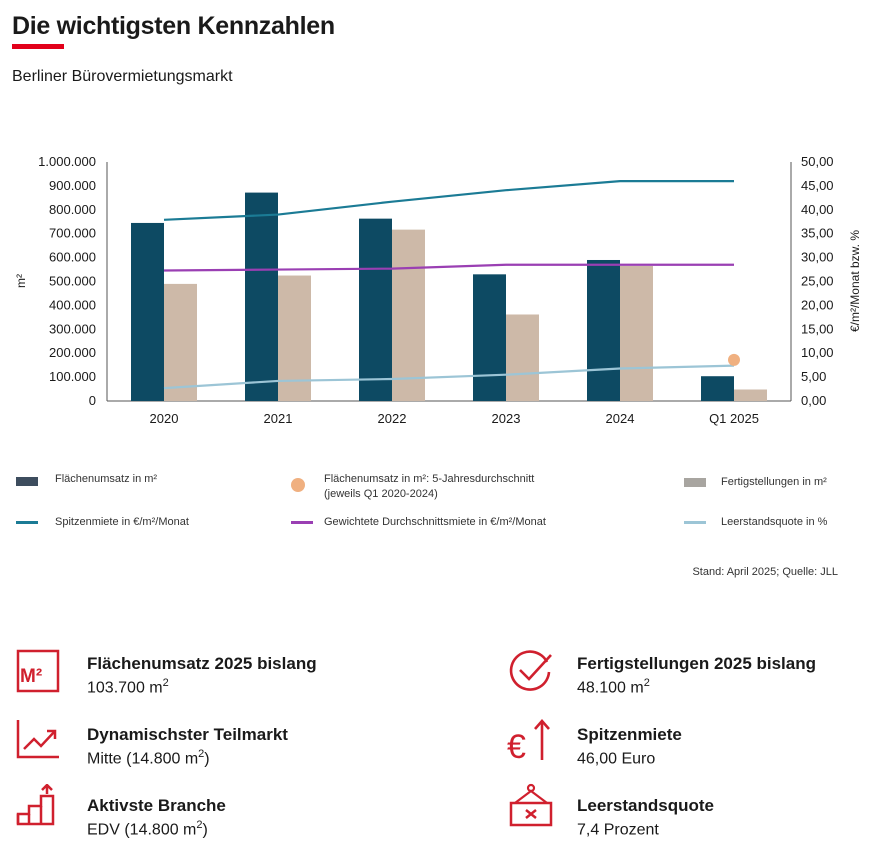 This screenshot has width=881, height=856. I want to click on kpi-value: 46,00 Euro, so click(616, 759).